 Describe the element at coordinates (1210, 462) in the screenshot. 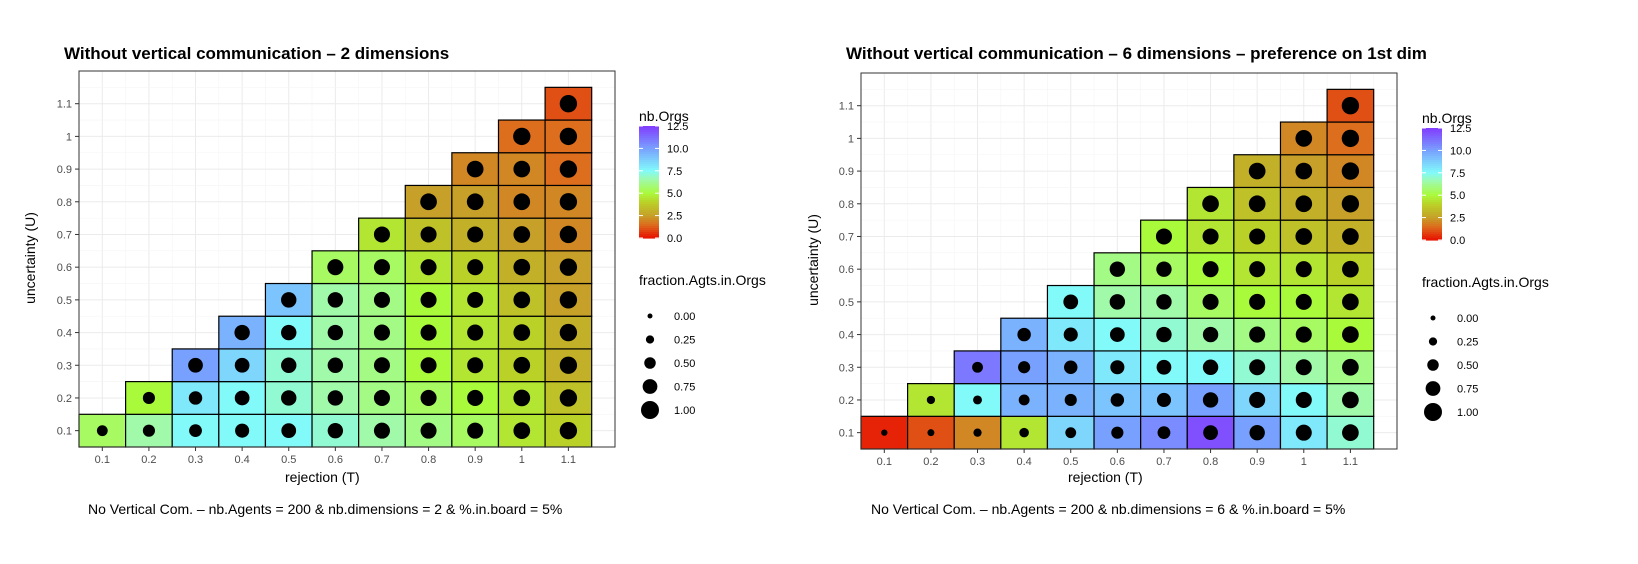

I see `x-tick-label: 0.8` at that location.